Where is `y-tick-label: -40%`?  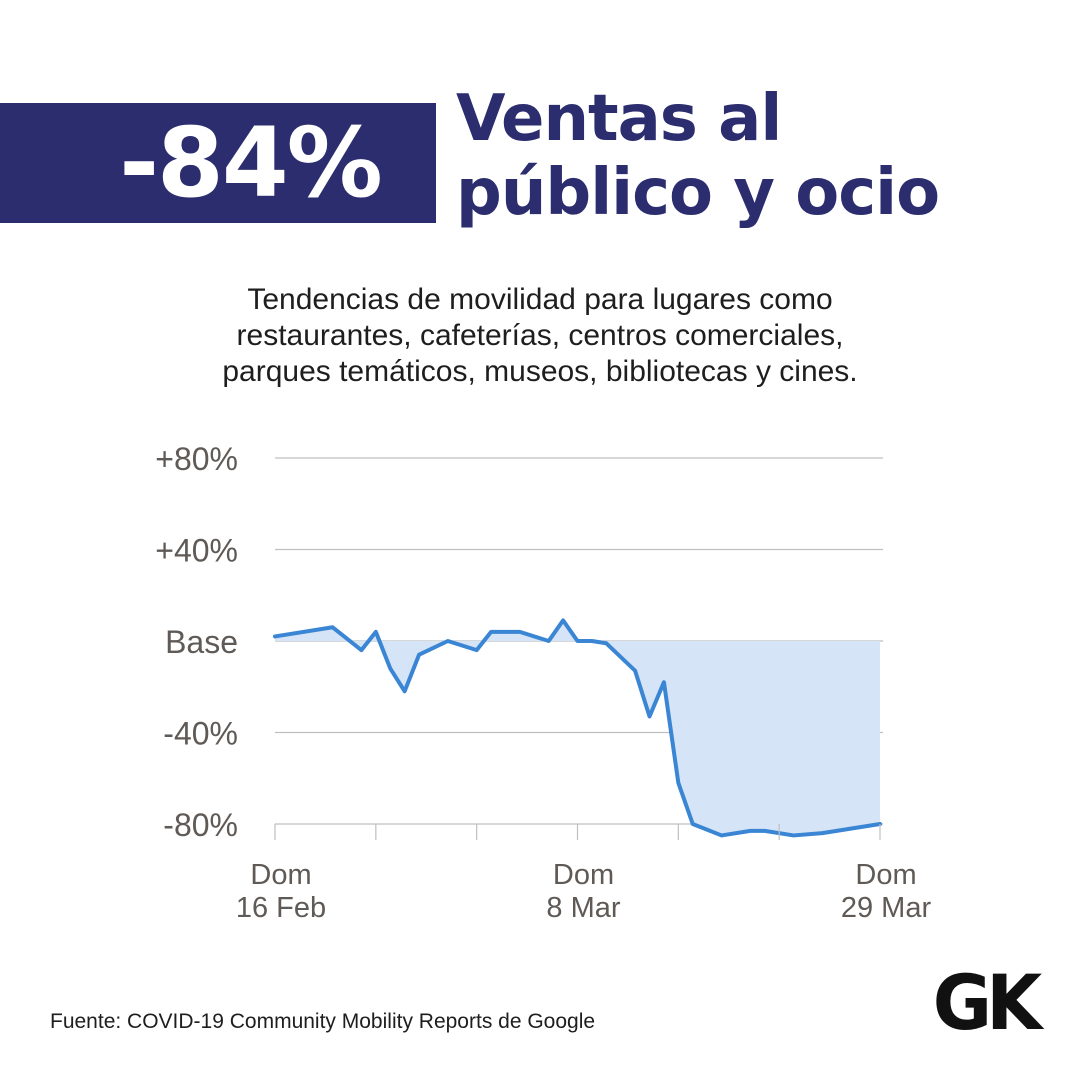
y-tick-label: -40% is located at coordinates (200, 734).